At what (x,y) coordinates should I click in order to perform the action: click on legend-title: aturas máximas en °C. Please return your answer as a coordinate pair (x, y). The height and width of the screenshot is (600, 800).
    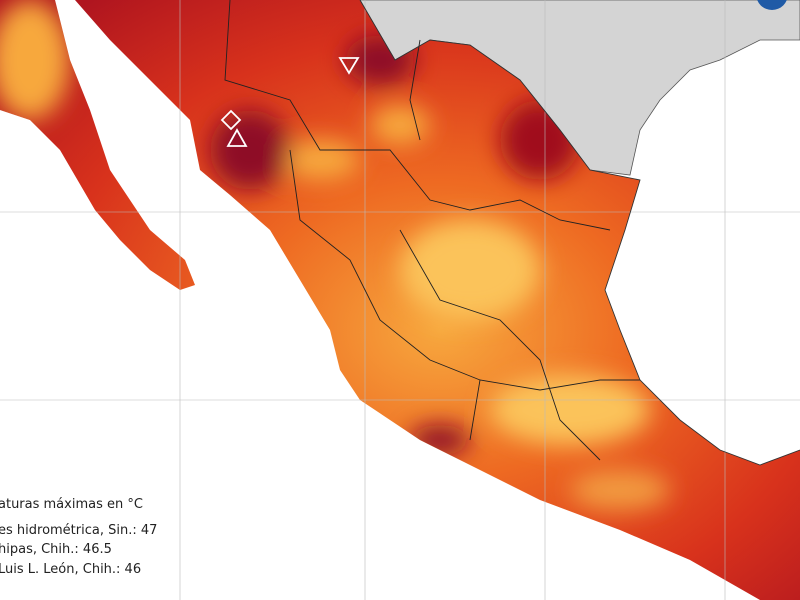
    Looking at the image, I should click on (71, 504).